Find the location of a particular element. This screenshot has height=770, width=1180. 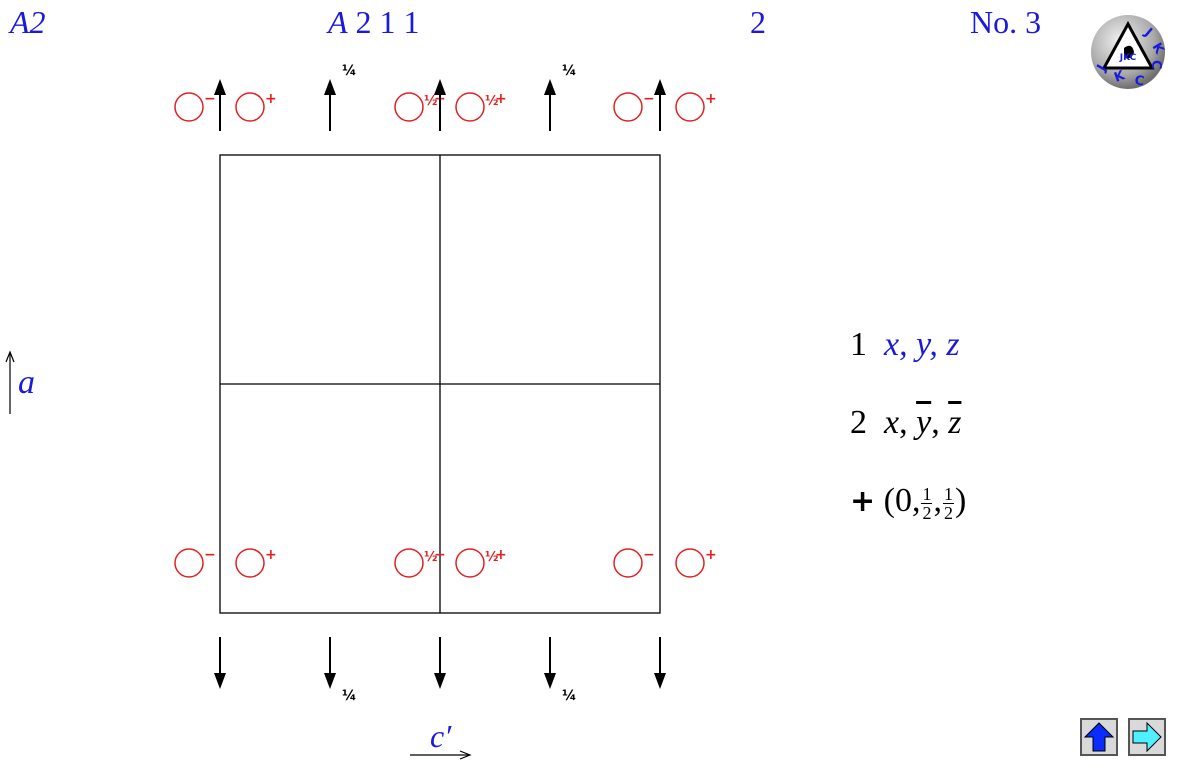

right-arrow-icon is located at coordinates (1147, 737).